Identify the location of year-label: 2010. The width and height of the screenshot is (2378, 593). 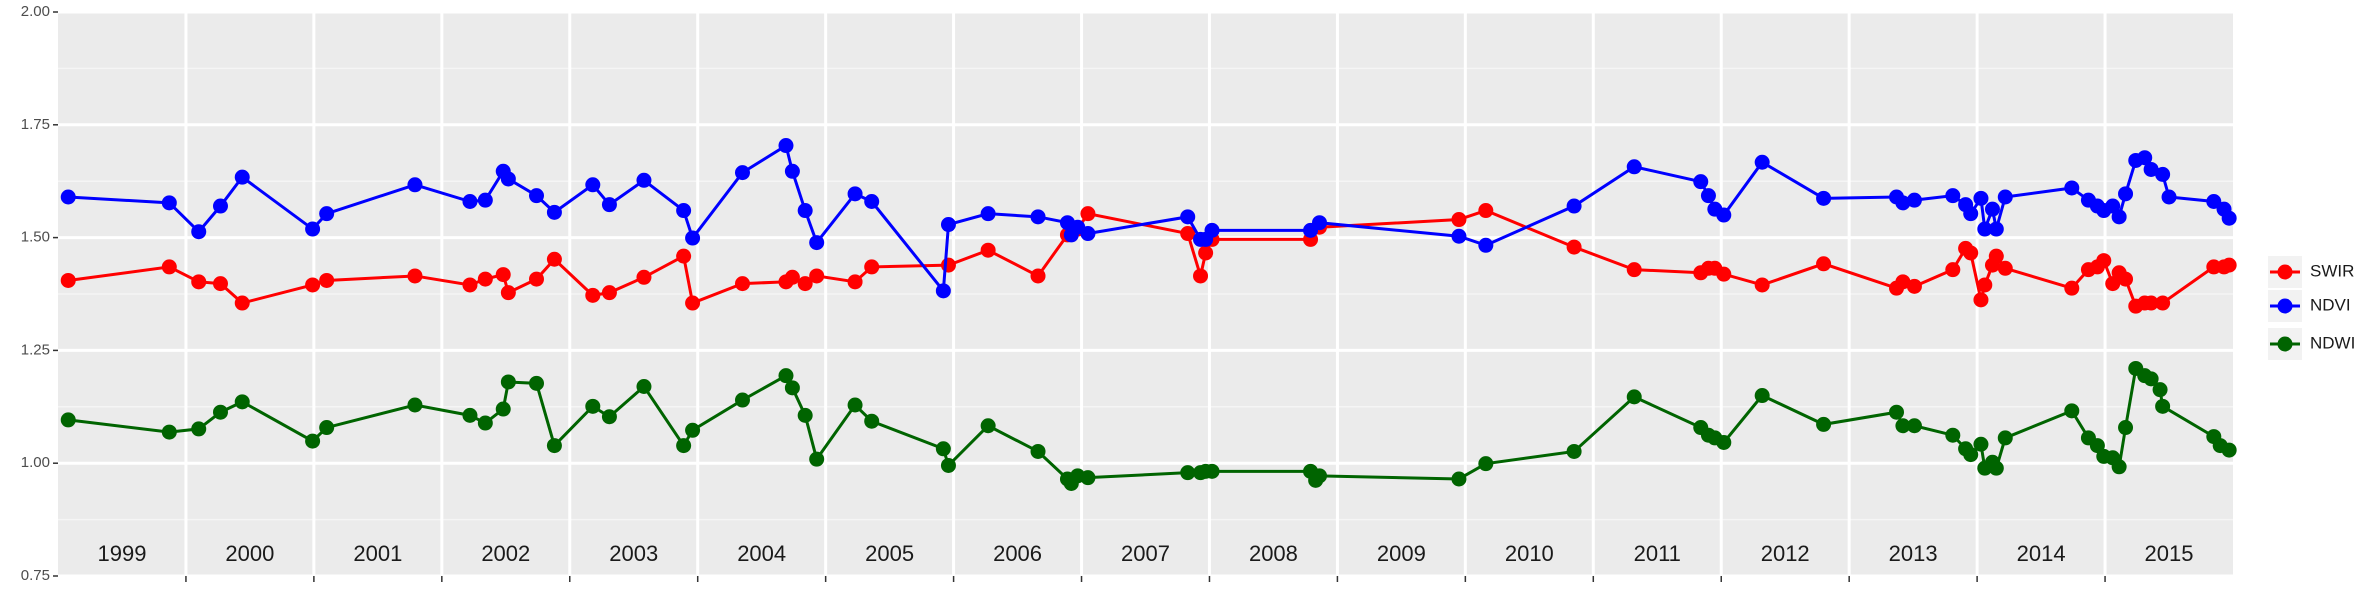
(1529, 553).